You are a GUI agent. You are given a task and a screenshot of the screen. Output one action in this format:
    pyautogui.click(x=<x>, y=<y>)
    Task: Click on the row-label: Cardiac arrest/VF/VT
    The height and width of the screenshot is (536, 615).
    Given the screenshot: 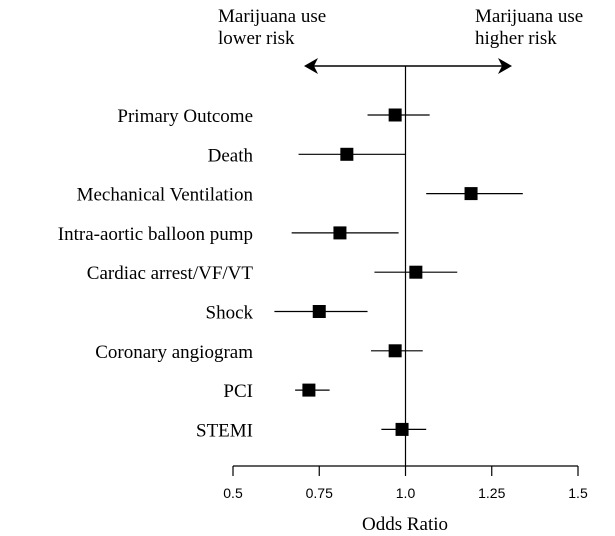 What is the action you would take?
    pyautogui.click(x=170, y=273)
    